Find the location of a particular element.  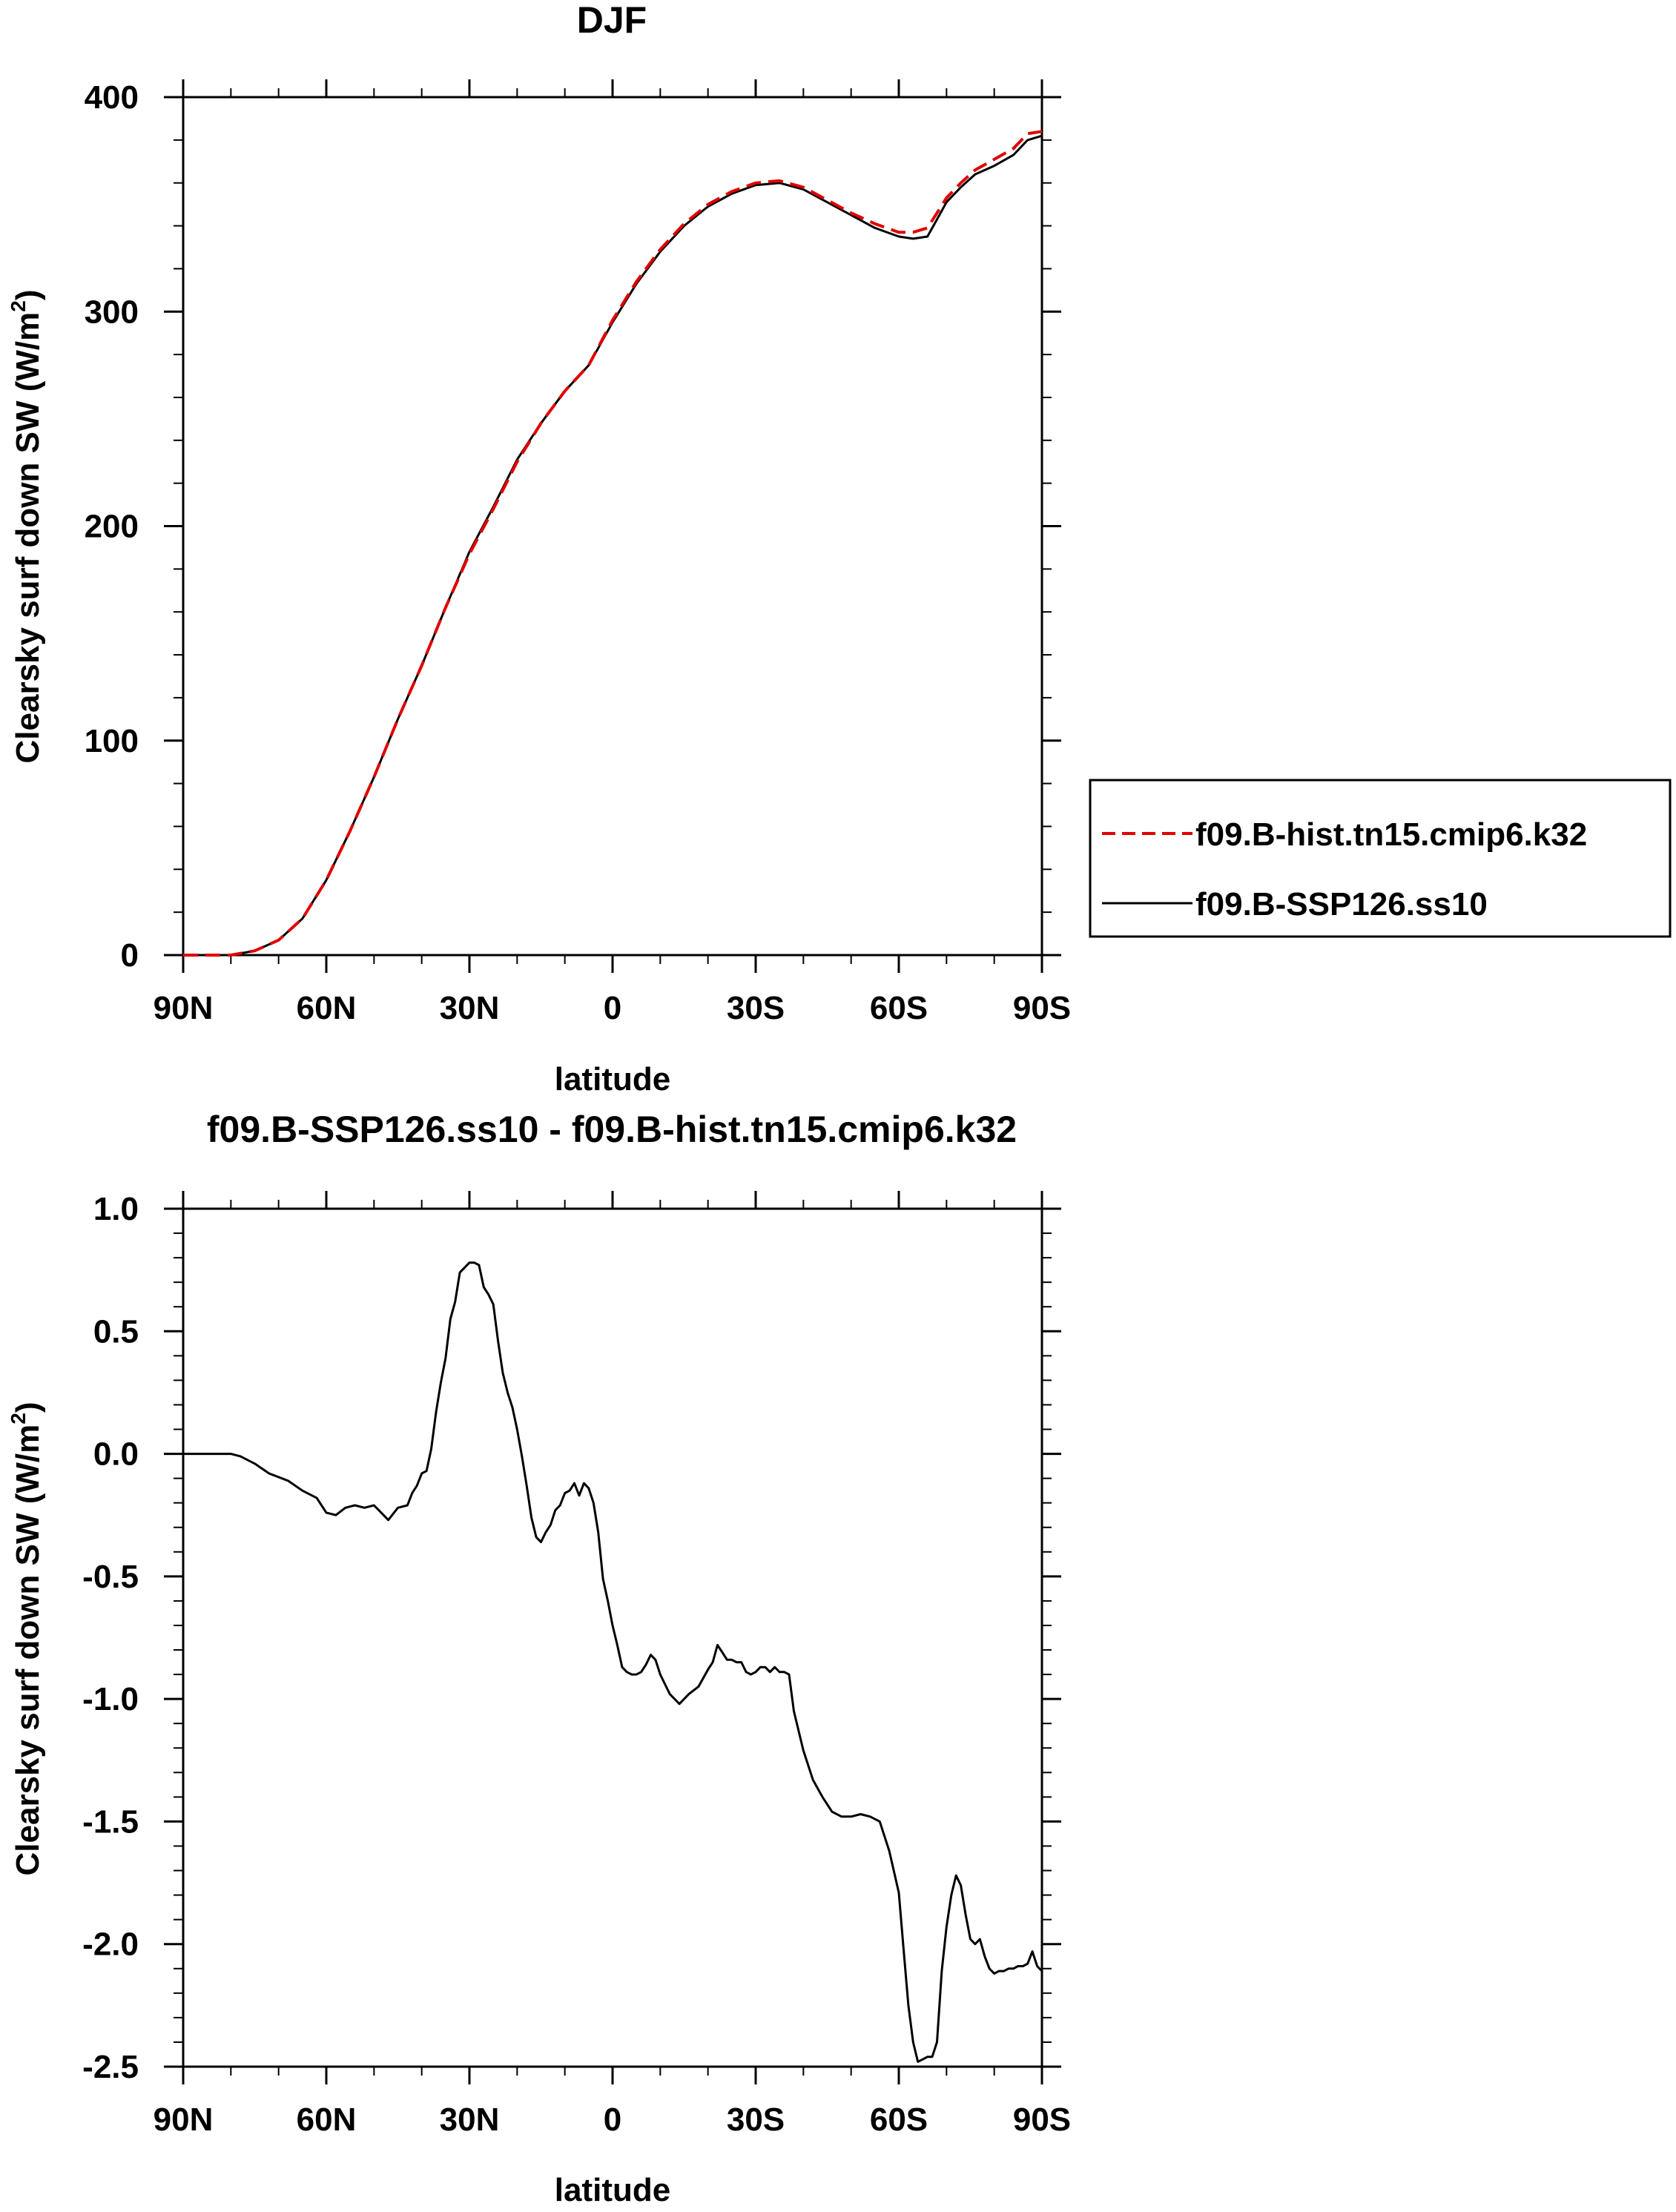

top-y-tick-label: 200 is located at coordinates (112, 527).